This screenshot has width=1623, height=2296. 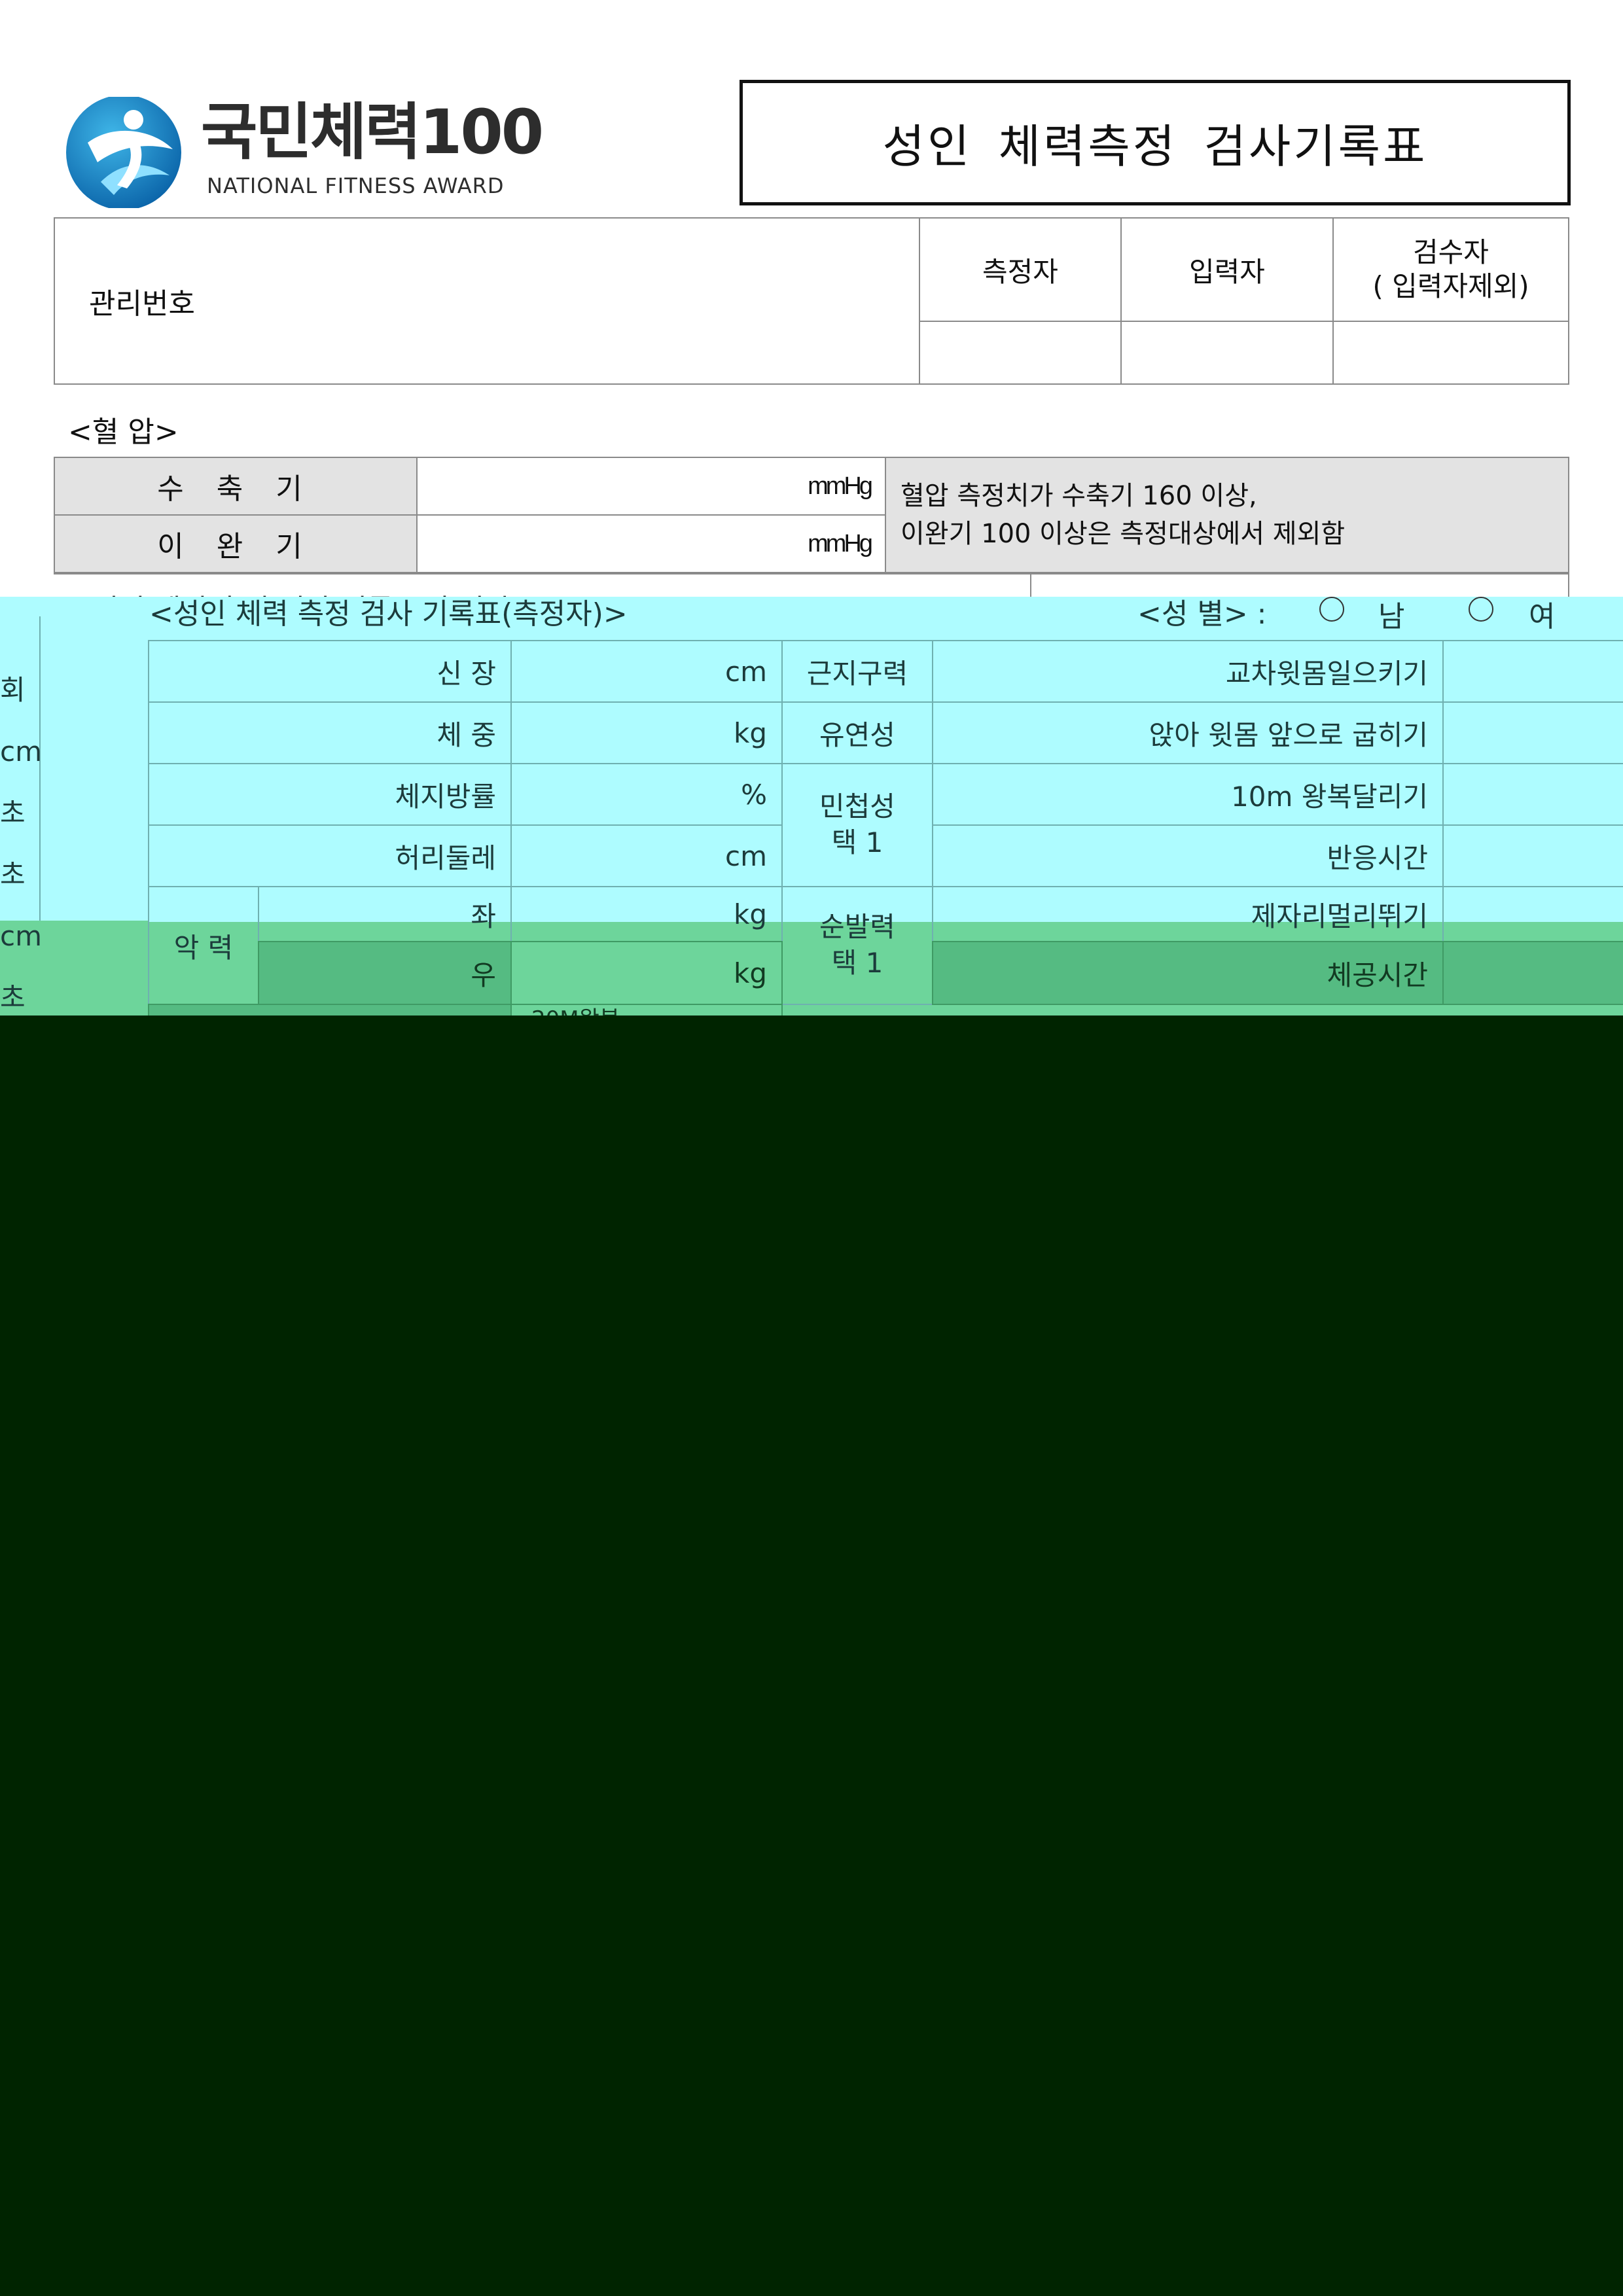 I want to click on body-fat-text: 체지방률, so click(x=445, y=796).